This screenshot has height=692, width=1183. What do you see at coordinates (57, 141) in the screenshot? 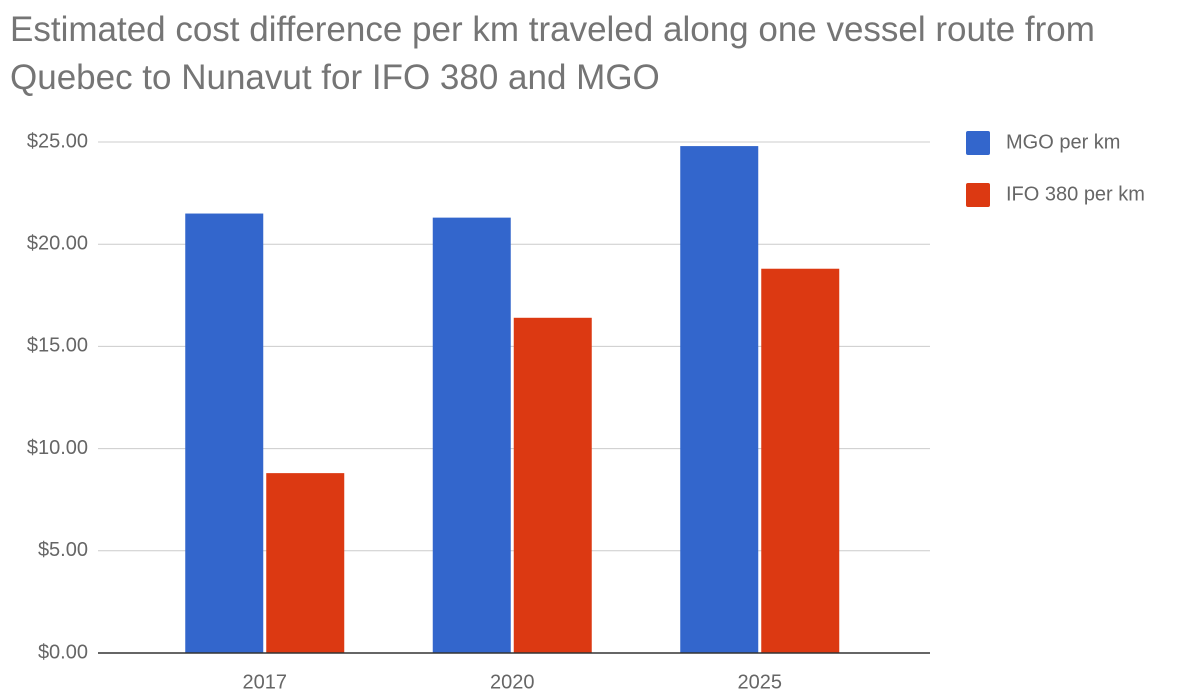
I see `y-tick-label: $25.00` at bounding box center [57, 141].